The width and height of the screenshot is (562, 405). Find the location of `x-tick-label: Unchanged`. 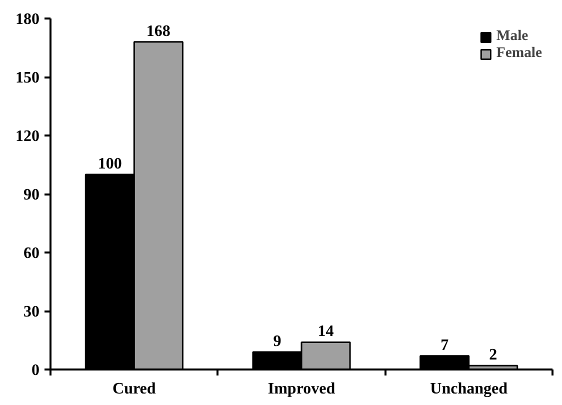

x-tick-label: Unchanged is located at coordinates (469, 389).